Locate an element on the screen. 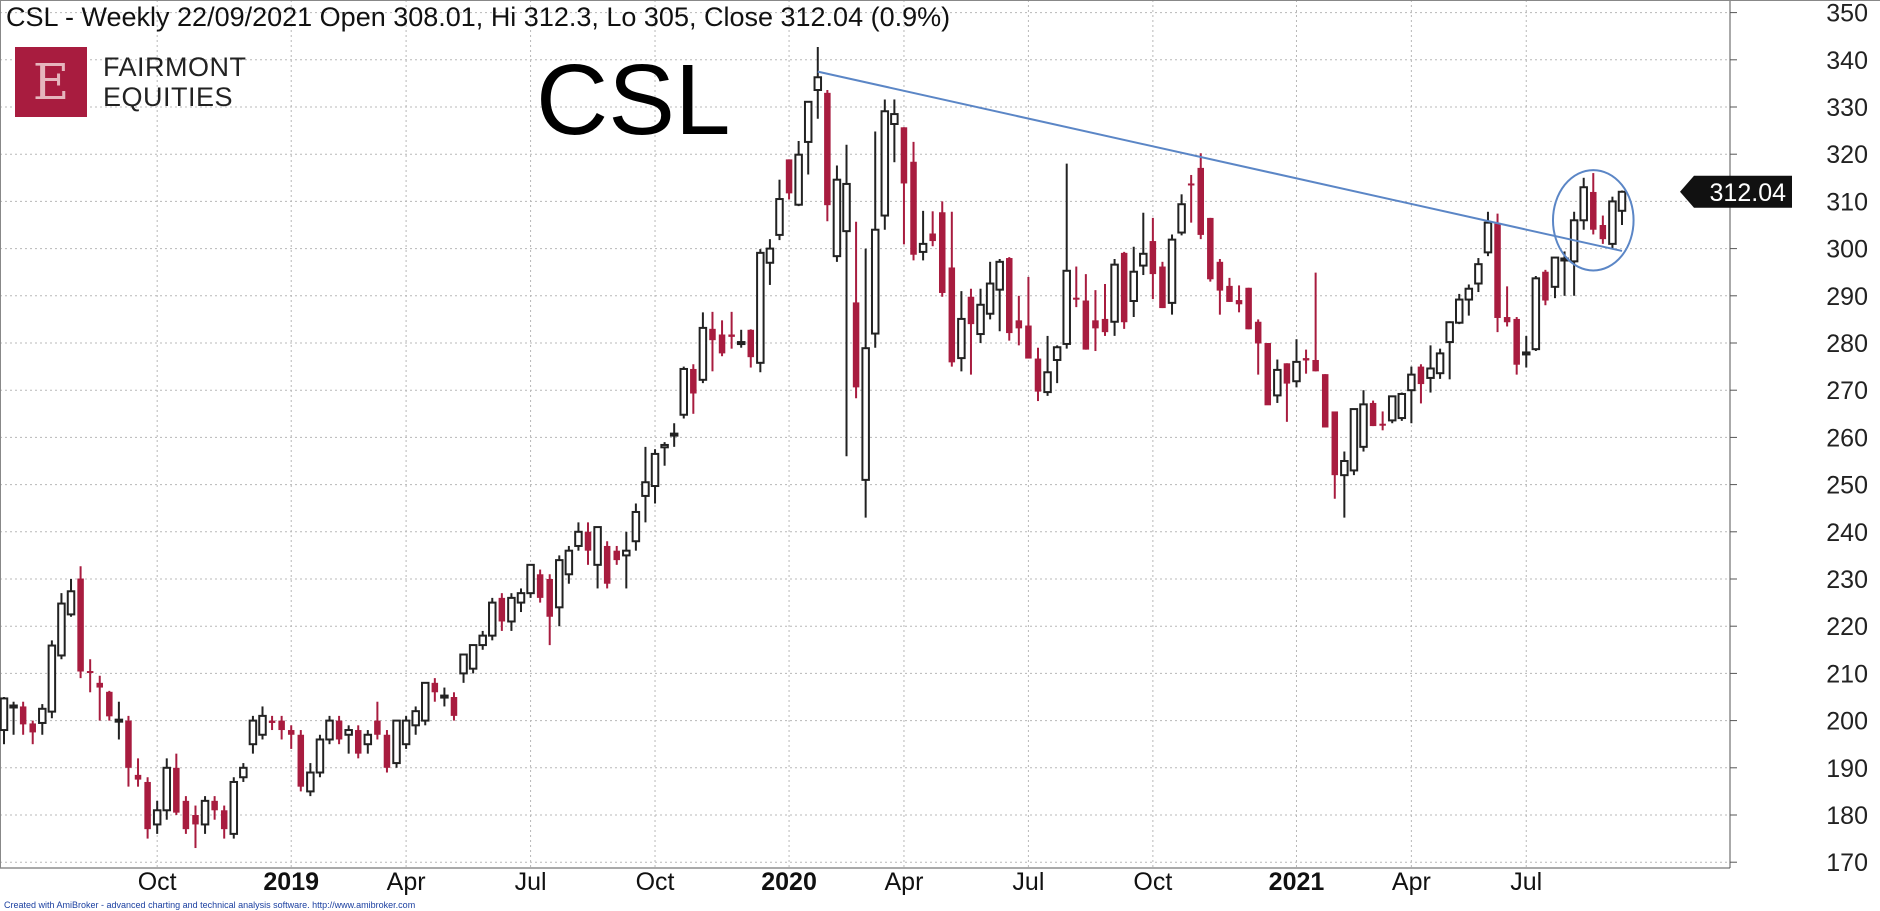 Image resolution: width=1880 pixels, height=911 pixels. x-tick-label: 2020 is located at coordinates (789, 882).